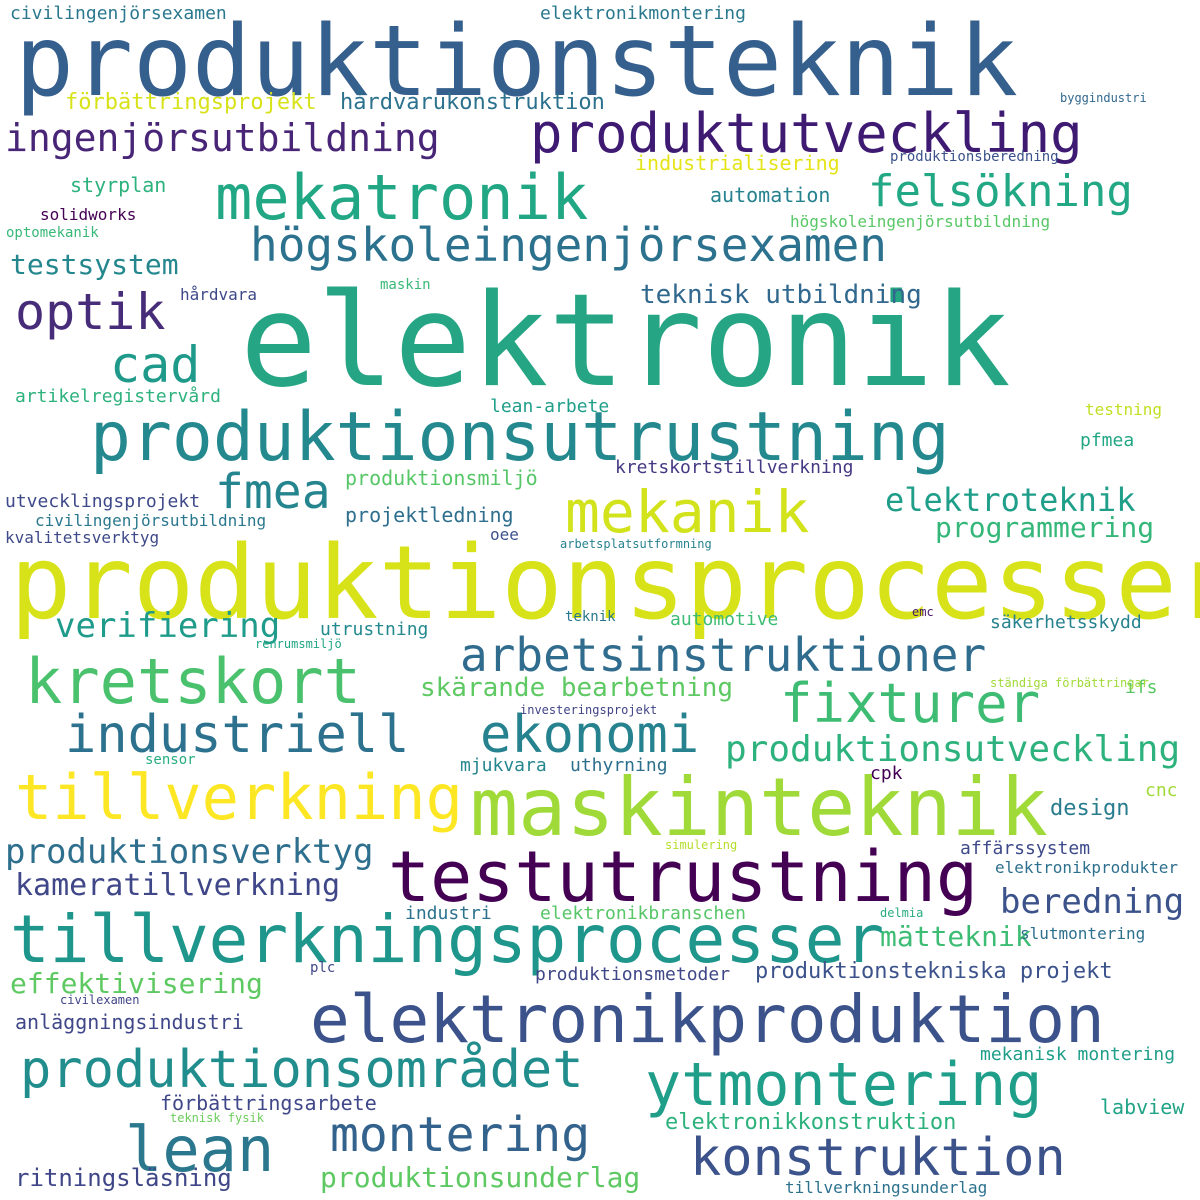 The height and width of the screenshot is (1200, 1200). What do you see at coordinates (1090, 808) in the screenshot?
I see `cloud-word: design` at bounding box center [1090, 808].